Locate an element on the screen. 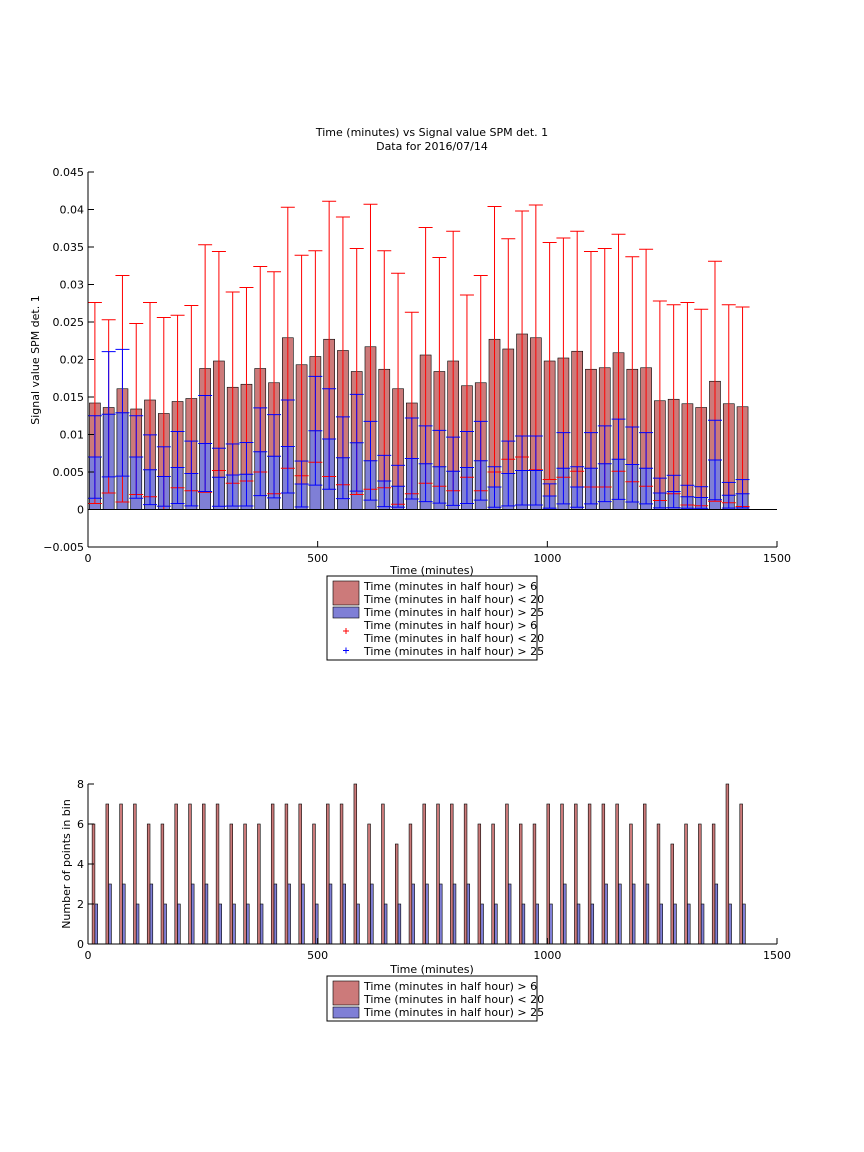 The image size is (864, 1152). y-tick-label: 6 is located at coordinates (80, 824).